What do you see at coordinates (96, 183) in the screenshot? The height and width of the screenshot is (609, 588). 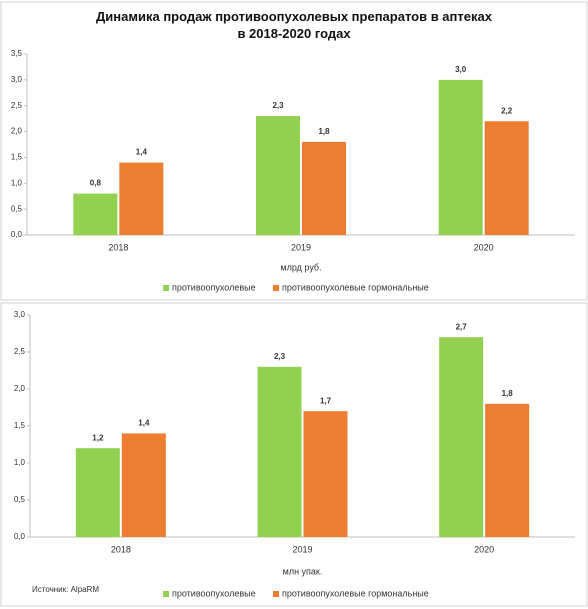 I see `value-label: 0,8` at bounding box center [96, 183].